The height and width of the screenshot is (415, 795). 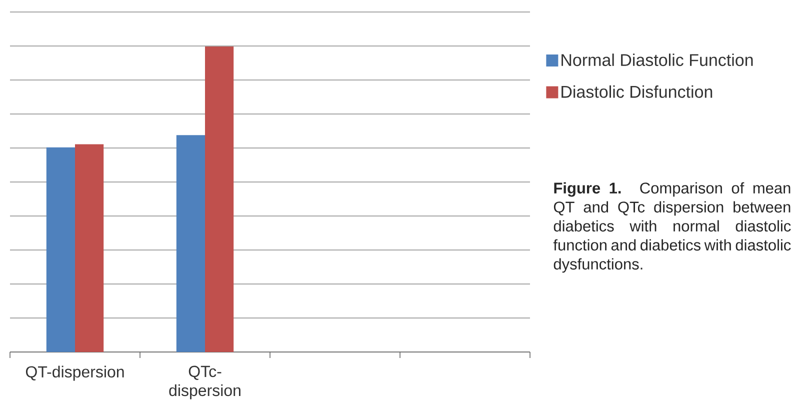 I want to click on x-tick-label: QT-dispersion, so click(x=75, y=373).